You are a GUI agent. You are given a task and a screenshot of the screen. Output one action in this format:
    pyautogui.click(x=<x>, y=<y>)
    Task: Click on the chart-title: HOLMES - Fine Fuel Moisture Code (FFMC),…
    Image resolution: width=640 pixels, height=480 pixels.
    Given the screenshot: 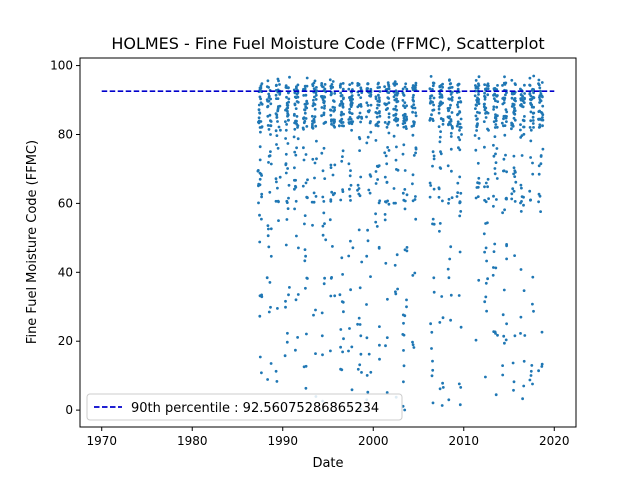 What is the action you would take?
    pyautogui.click(x=327, y=43)
    